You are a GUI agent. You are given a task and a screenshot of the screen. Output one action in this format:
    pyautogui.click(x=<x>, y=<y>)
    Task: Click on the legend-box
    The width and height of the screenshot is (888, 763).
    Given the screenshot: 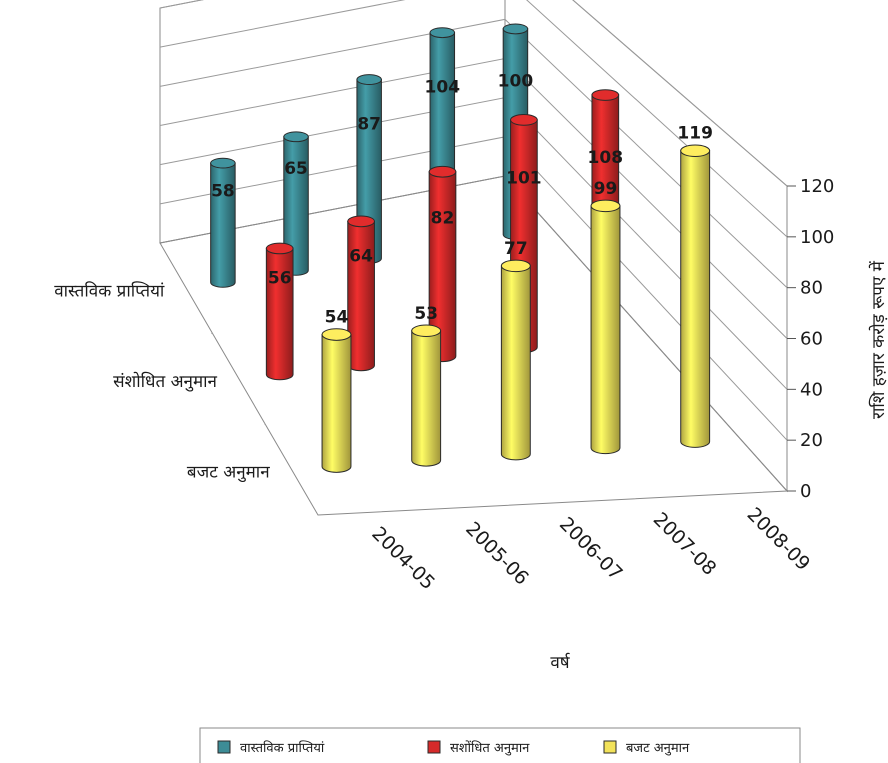 What is the action you would take?
    pyautogui.click(x=500, y=745)
    